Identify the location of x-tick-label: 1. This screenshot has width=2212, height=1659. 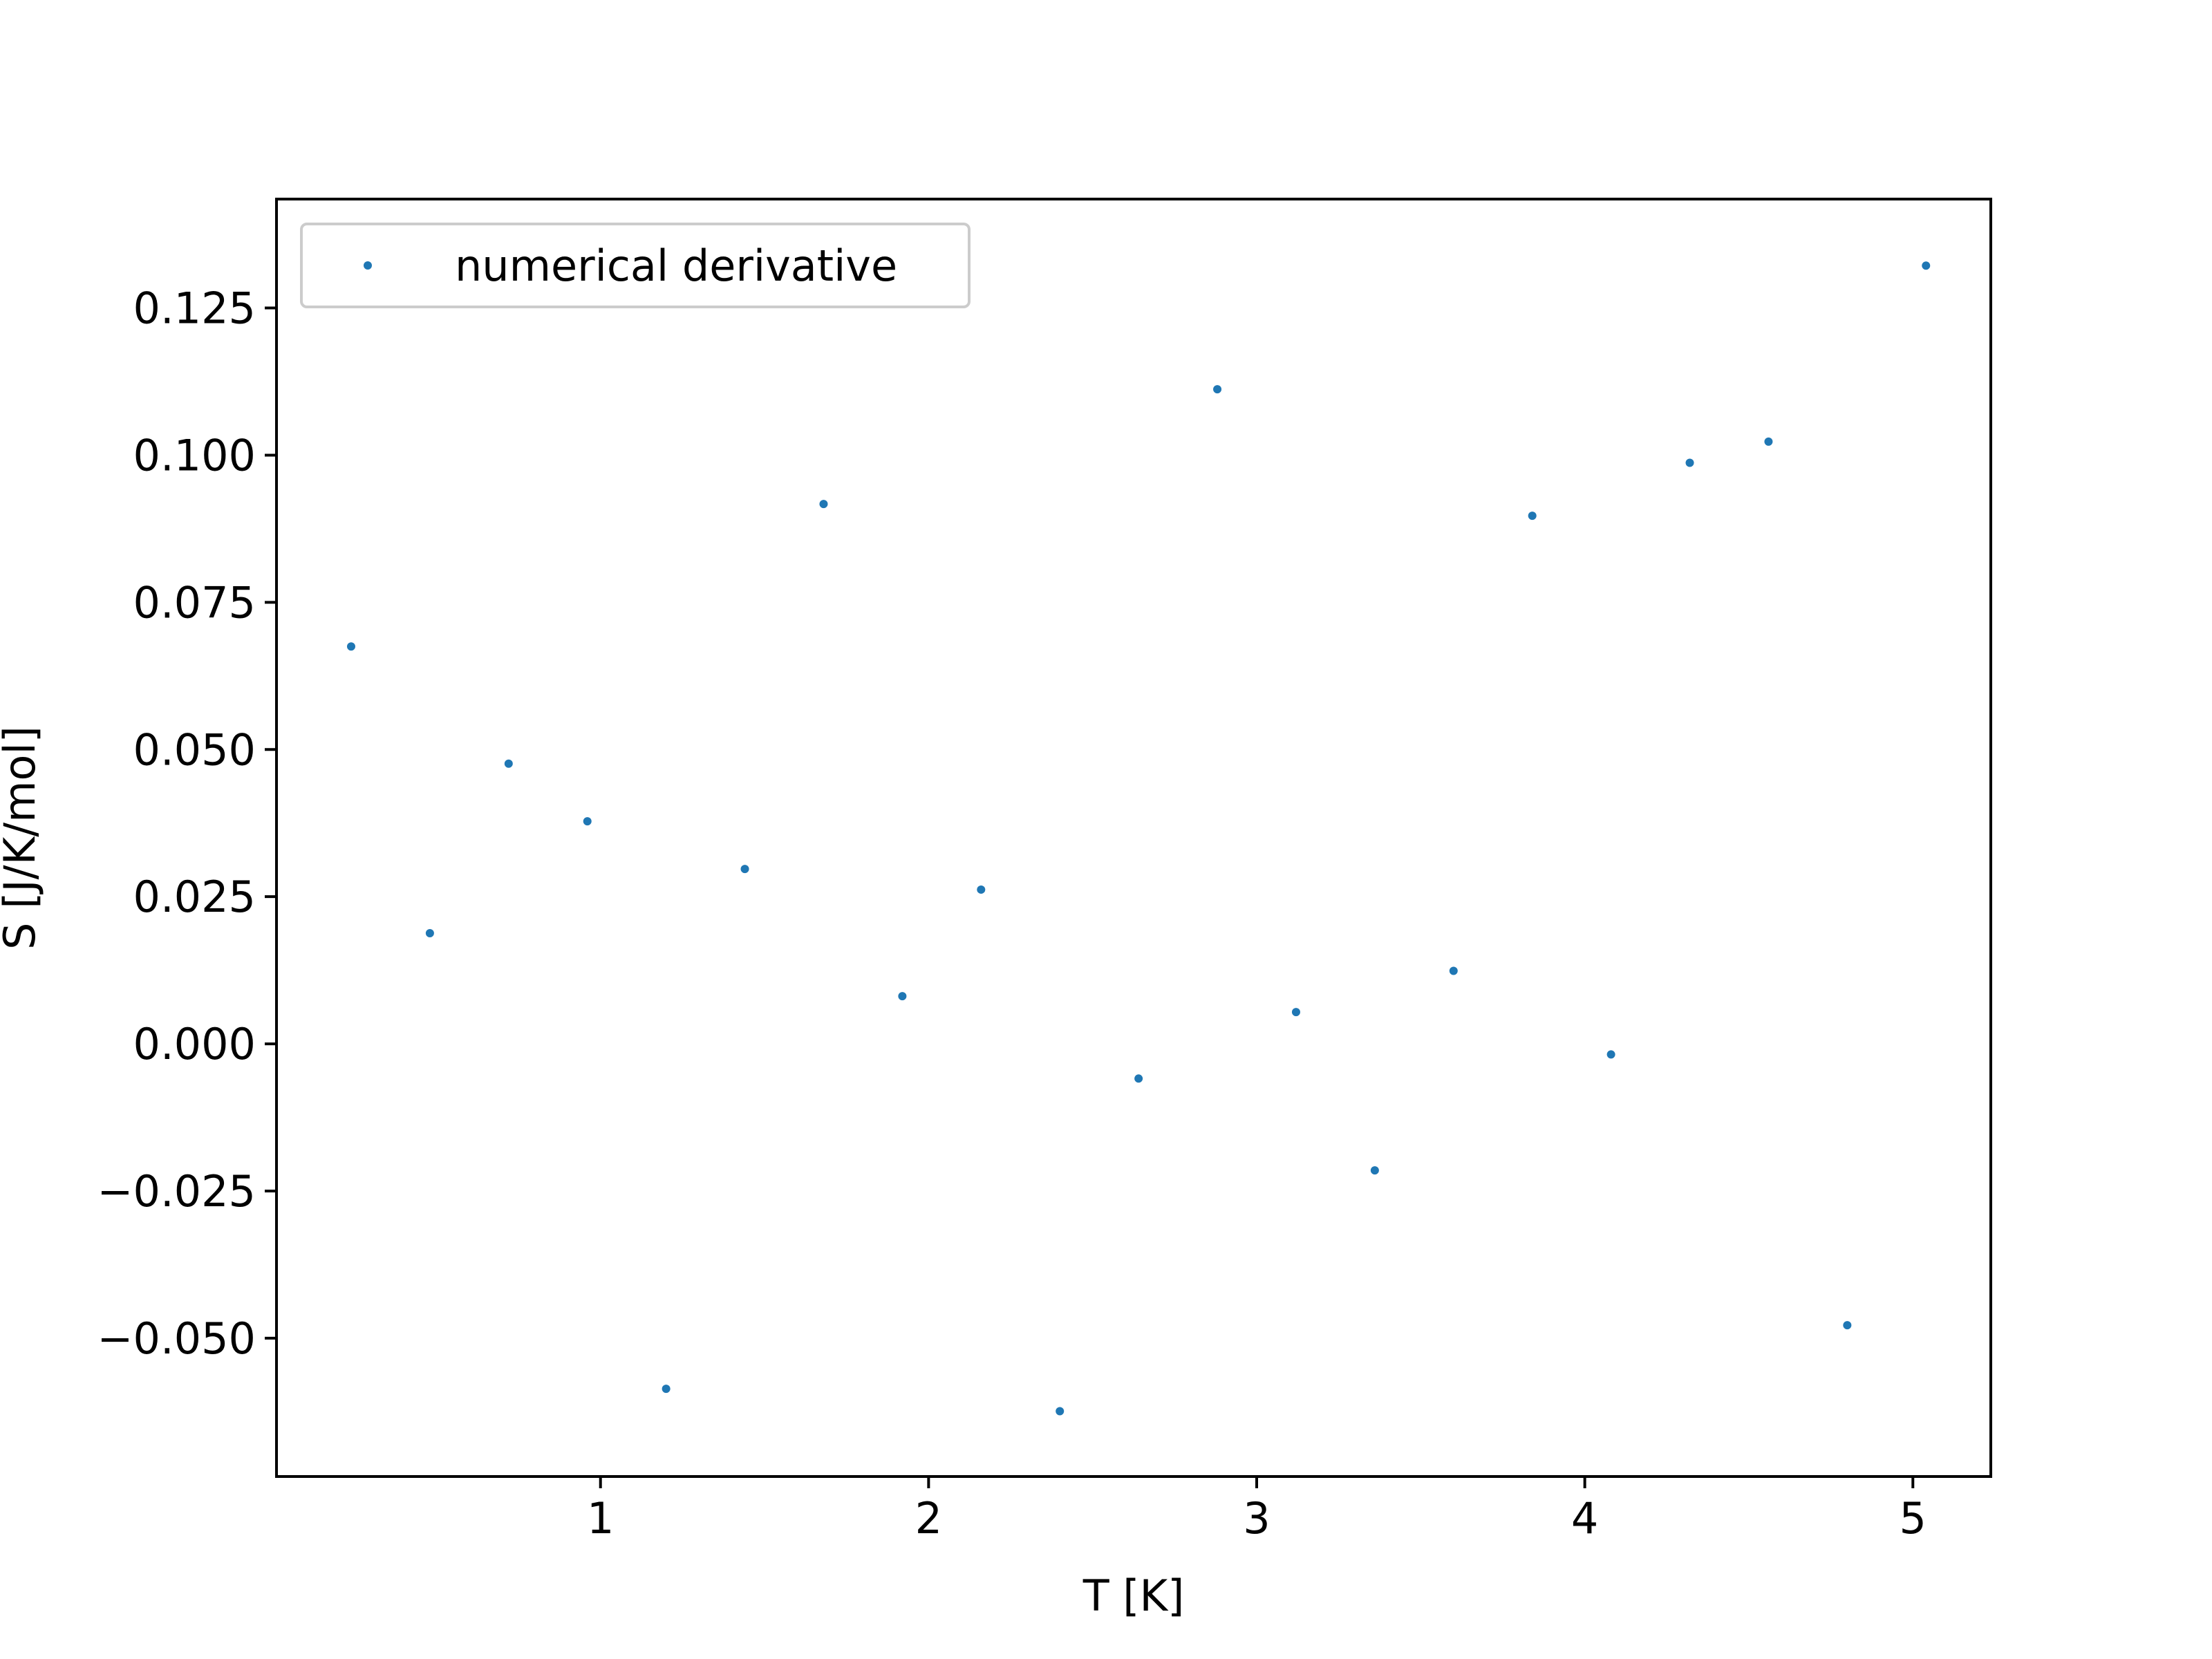
(600, 1518).